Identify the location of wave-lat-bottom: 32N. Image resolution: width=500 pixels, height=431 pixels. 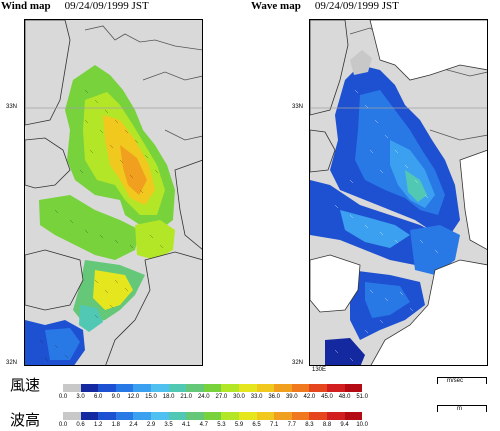
(298, 363).